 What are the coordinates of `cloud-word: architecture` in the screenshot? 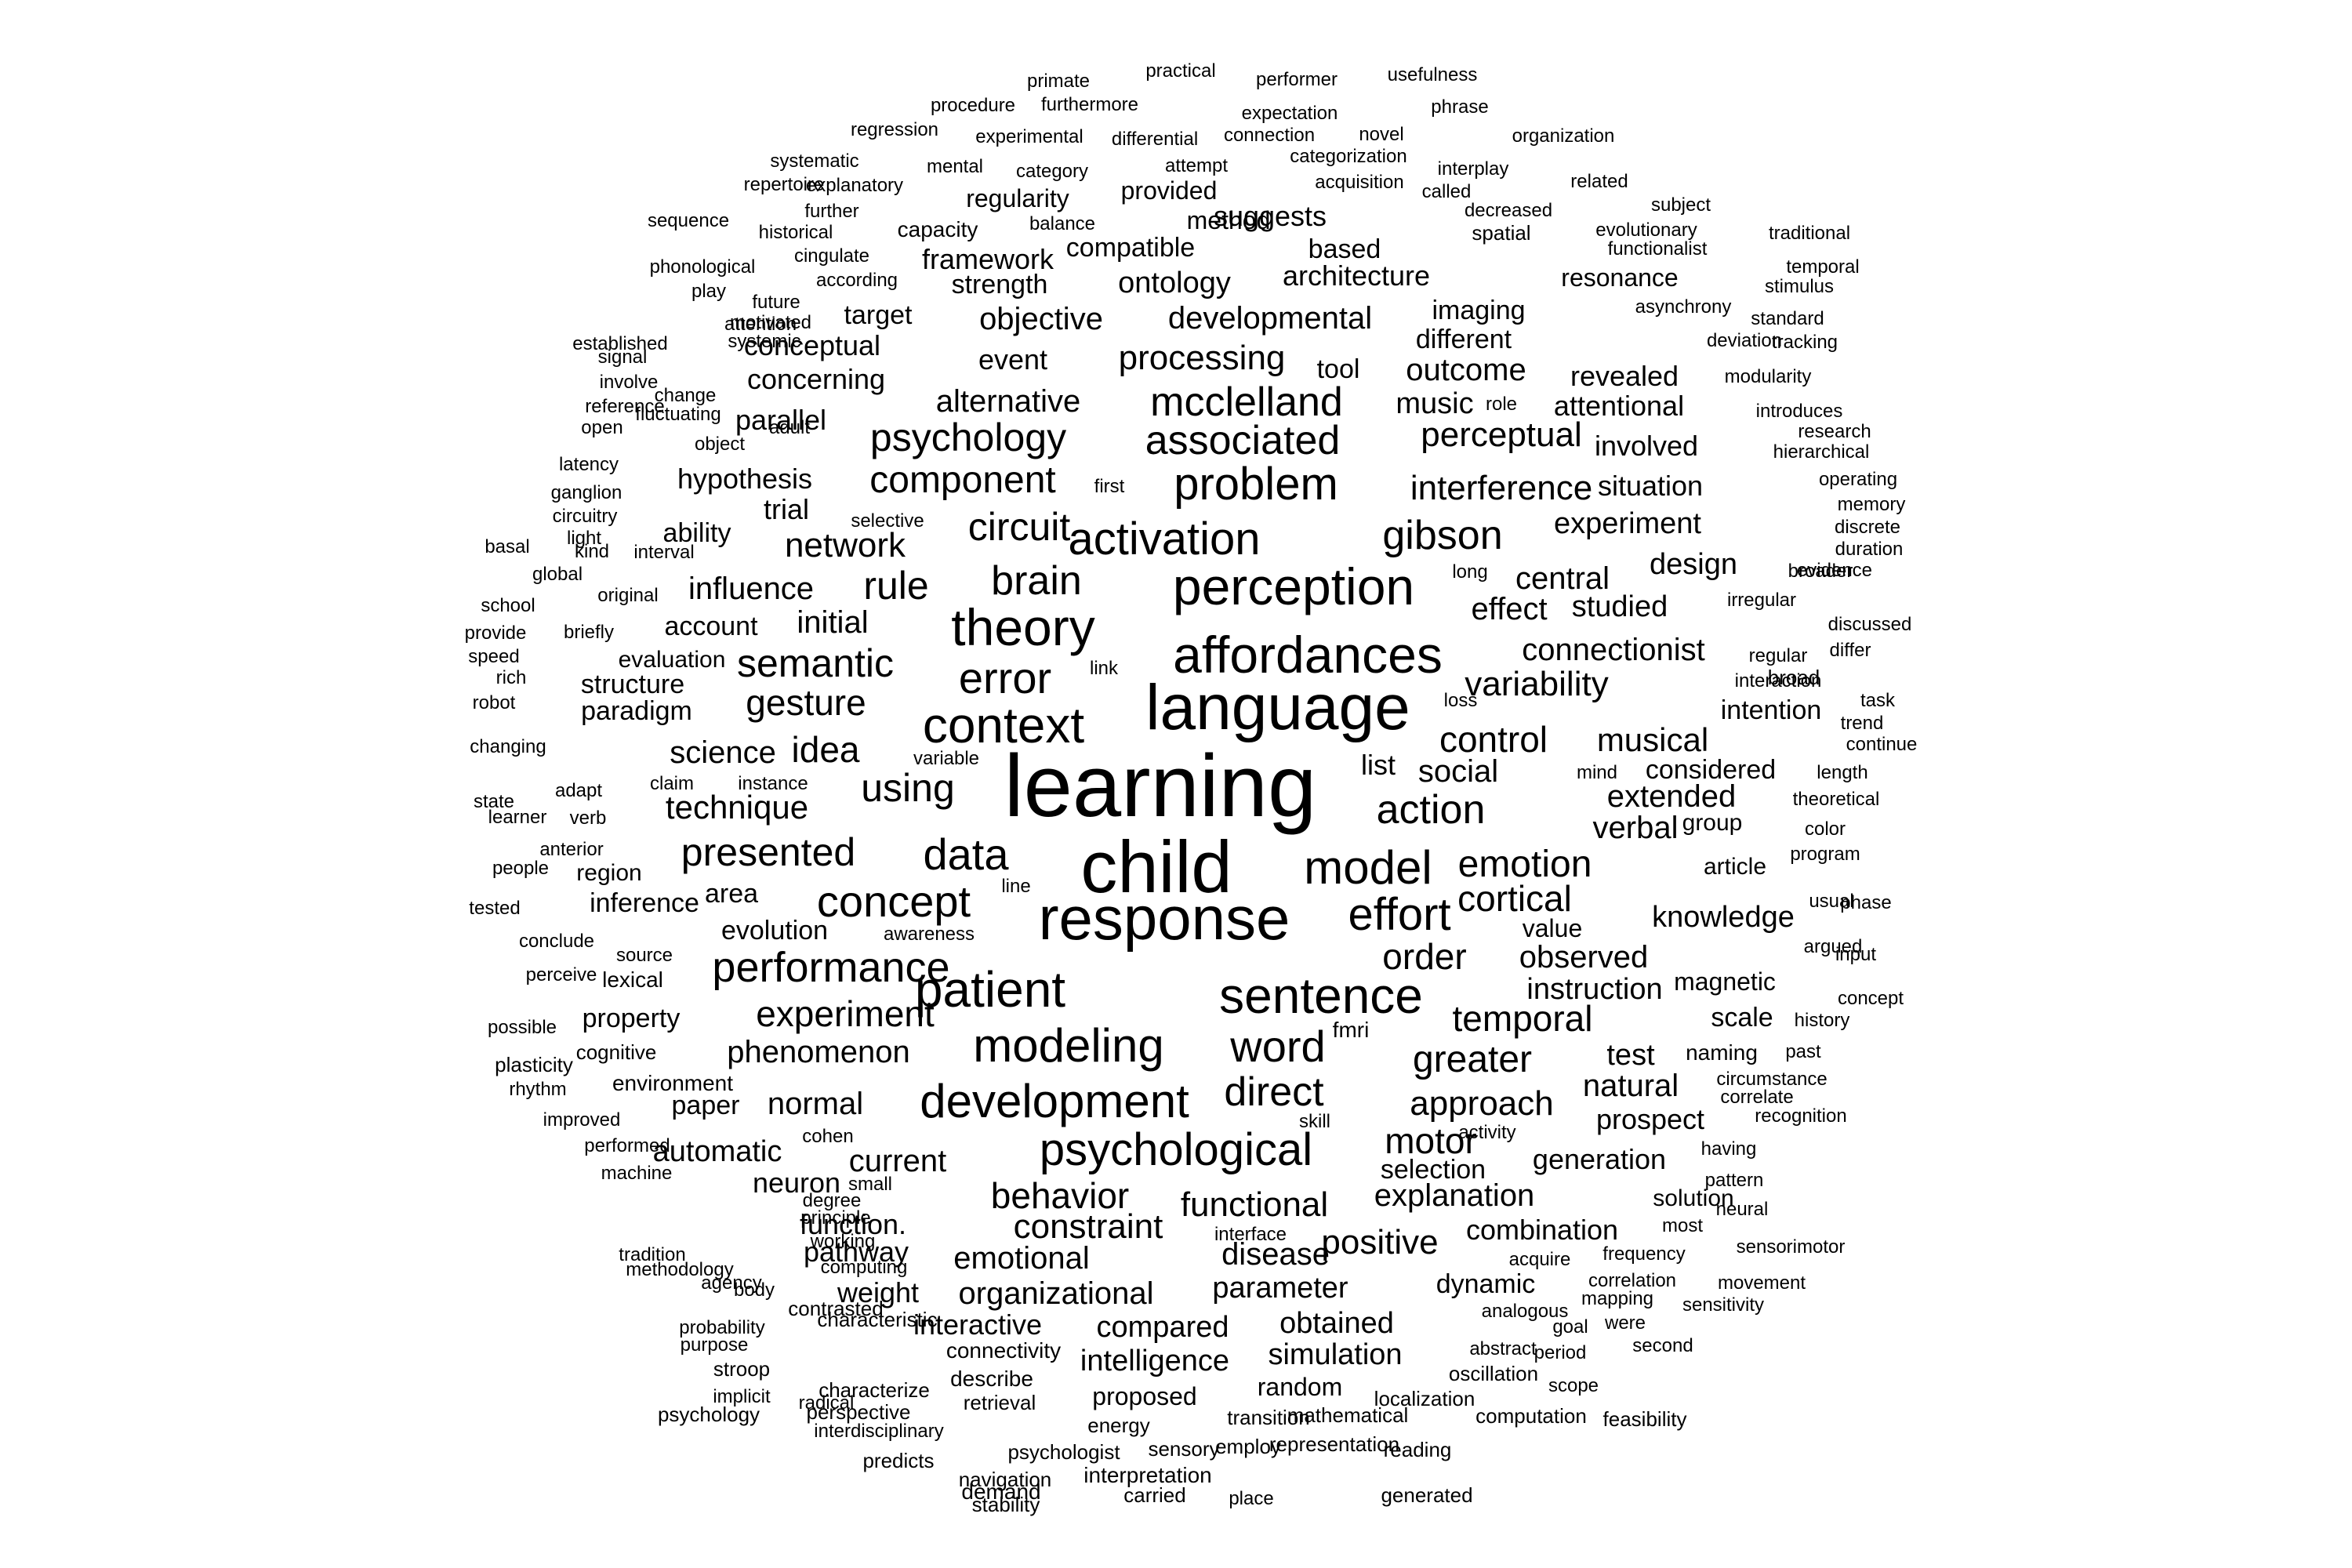 It's located at (1356, 276).